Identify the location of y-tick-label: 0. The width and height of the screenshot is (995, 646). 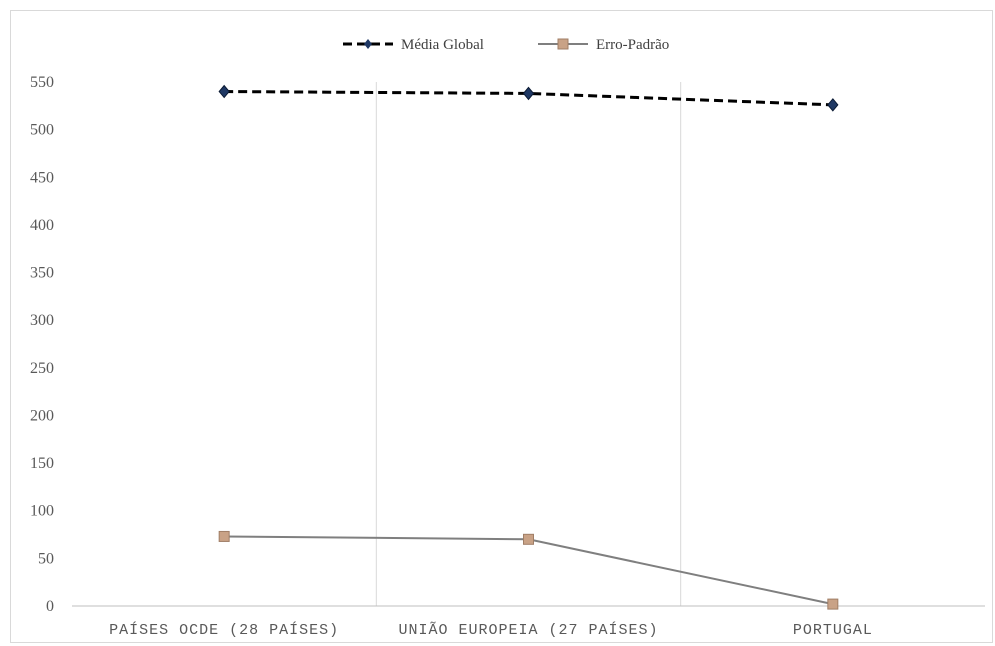
(50, 606).